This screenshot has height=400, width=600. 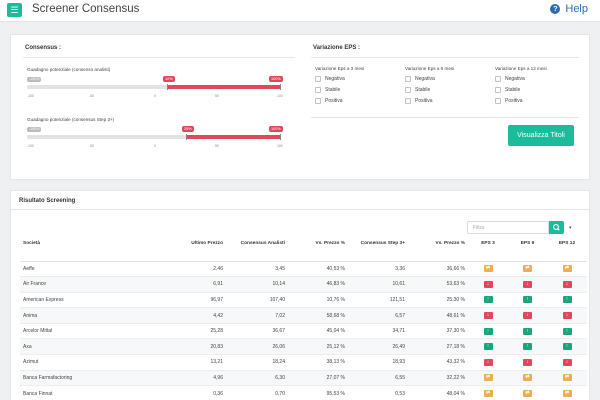 I want to click on company-name: Banca Farmafactoring, so click(x=94, y=378).